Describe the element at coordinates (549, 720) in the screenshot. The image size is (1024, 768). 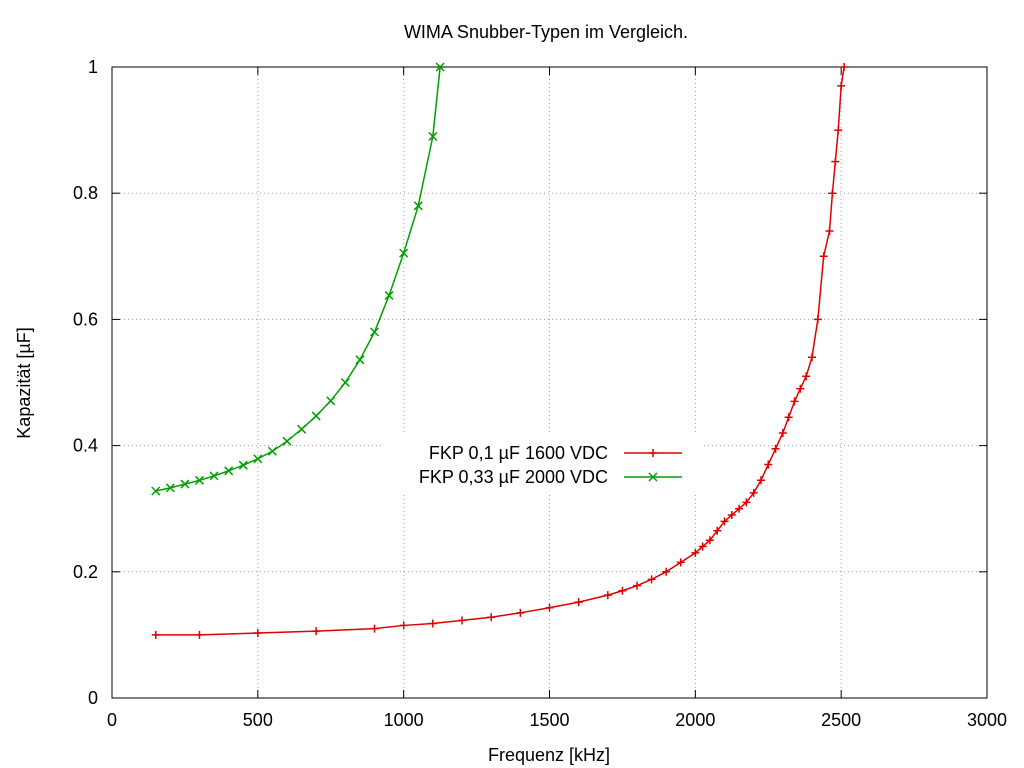
I see `x-tick-label: 1500` at that location.